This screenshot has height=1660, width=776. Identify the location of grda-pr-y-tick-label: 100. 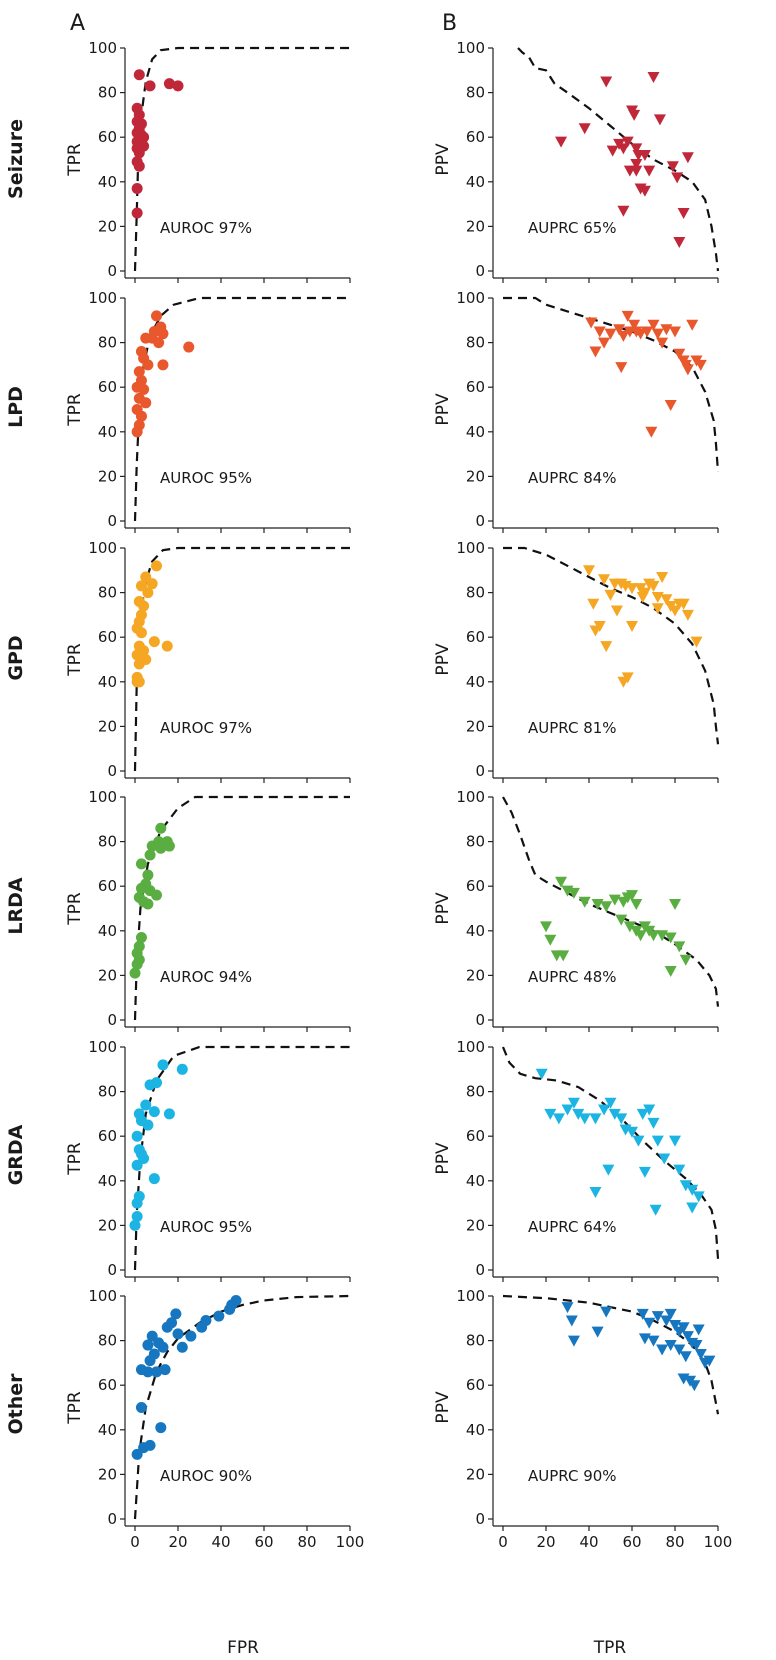
(470, 1047).